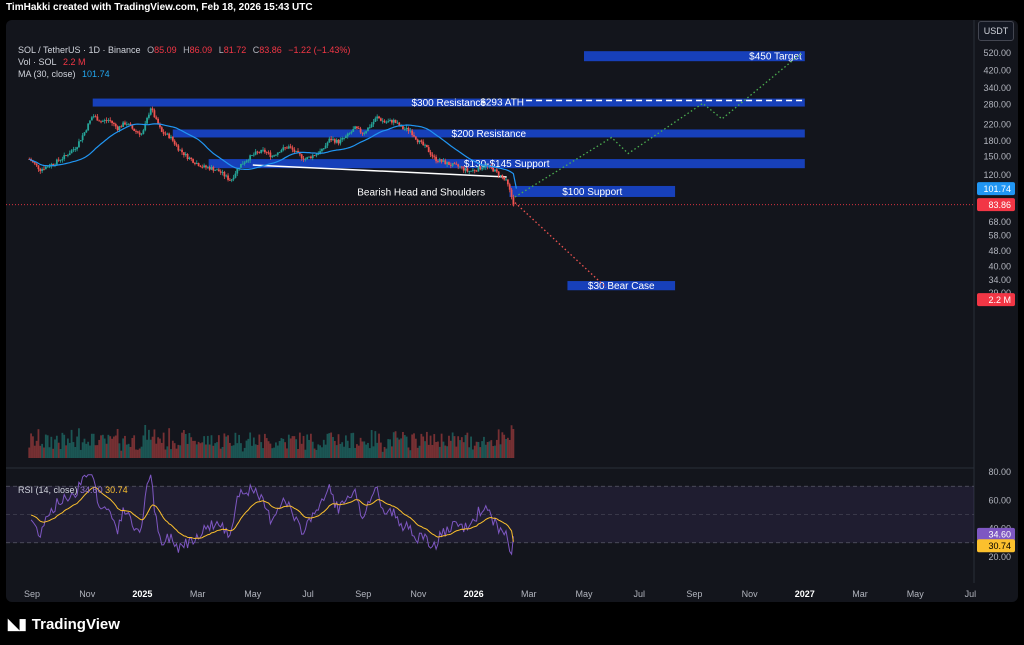  I want to click on ma-label: MA (30, close), so click(47, 74).